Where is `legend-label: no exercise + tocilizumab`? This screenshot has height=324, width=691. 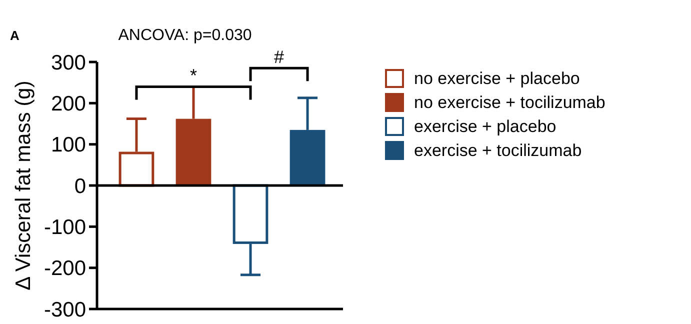 legend-label: no exercise + tocilizumab is located at coordinates (510, 102).